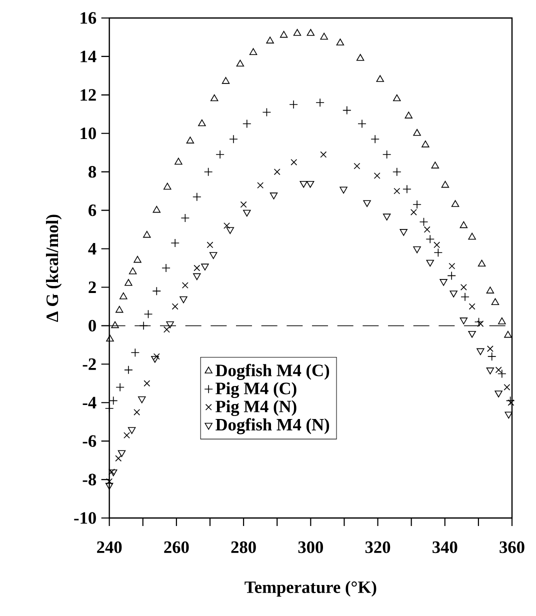  Describe the element at coordinates (92, 326) in the screenshot. I see `y-tick-label: 0` at that location.